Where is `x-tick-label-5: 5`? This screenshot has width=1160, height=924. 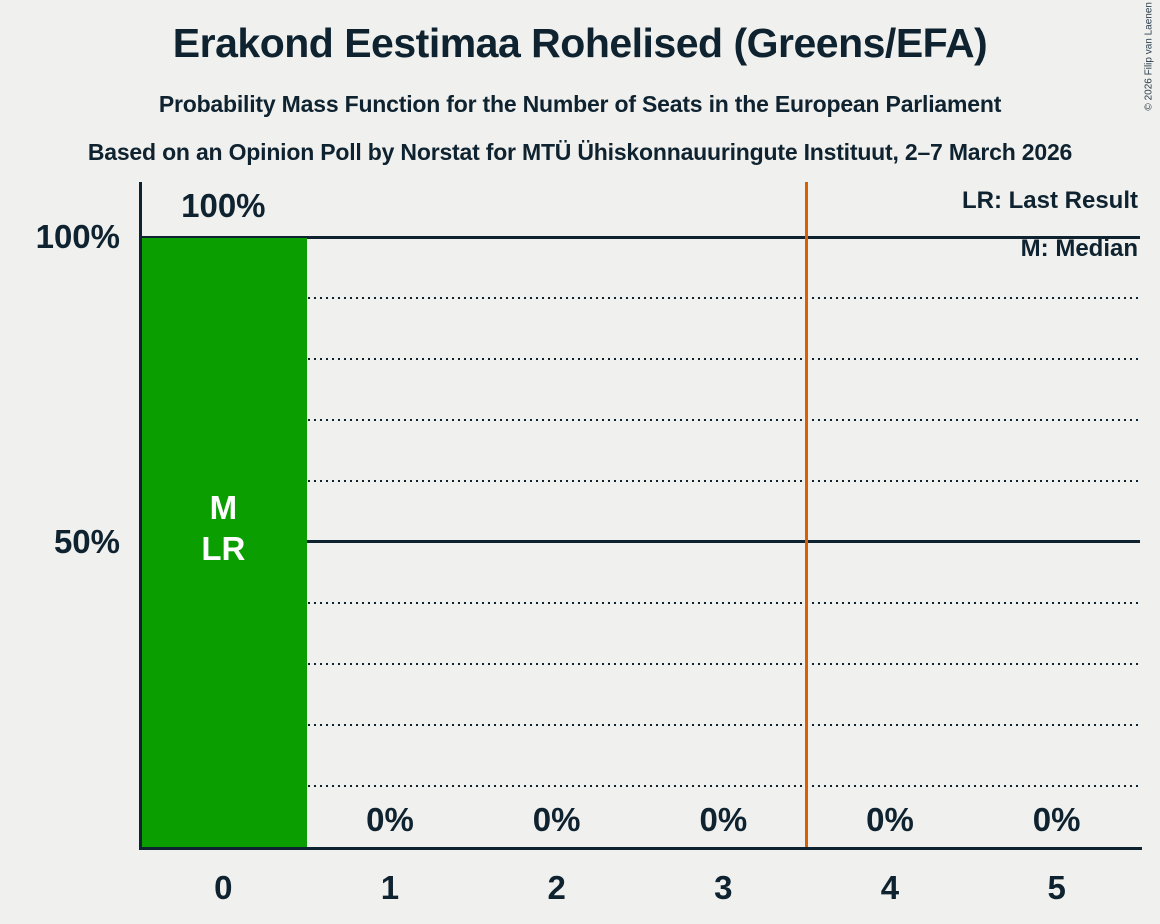
x-tick-label-5: 5 is located at coordinates (1056, 887).